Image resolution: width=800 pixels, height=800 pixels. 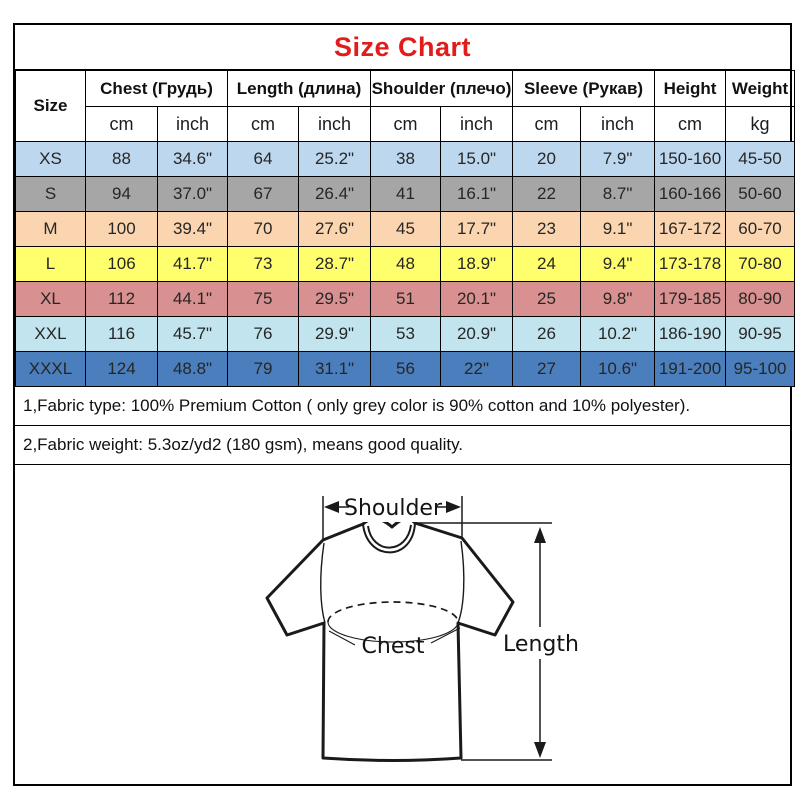 I want to click on value-cell: 37.0", so click(x=192, y=194).